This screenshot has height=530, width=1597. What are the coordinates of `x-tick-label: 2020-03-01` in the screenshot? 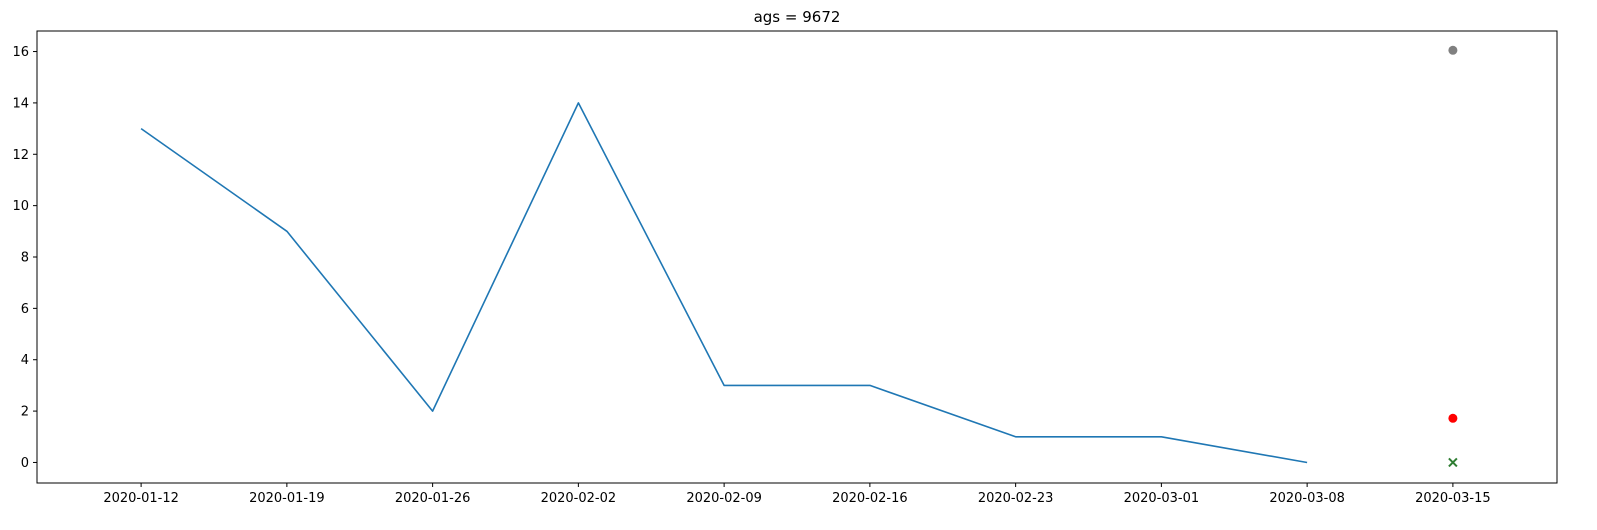 It's located at (1162, 498).